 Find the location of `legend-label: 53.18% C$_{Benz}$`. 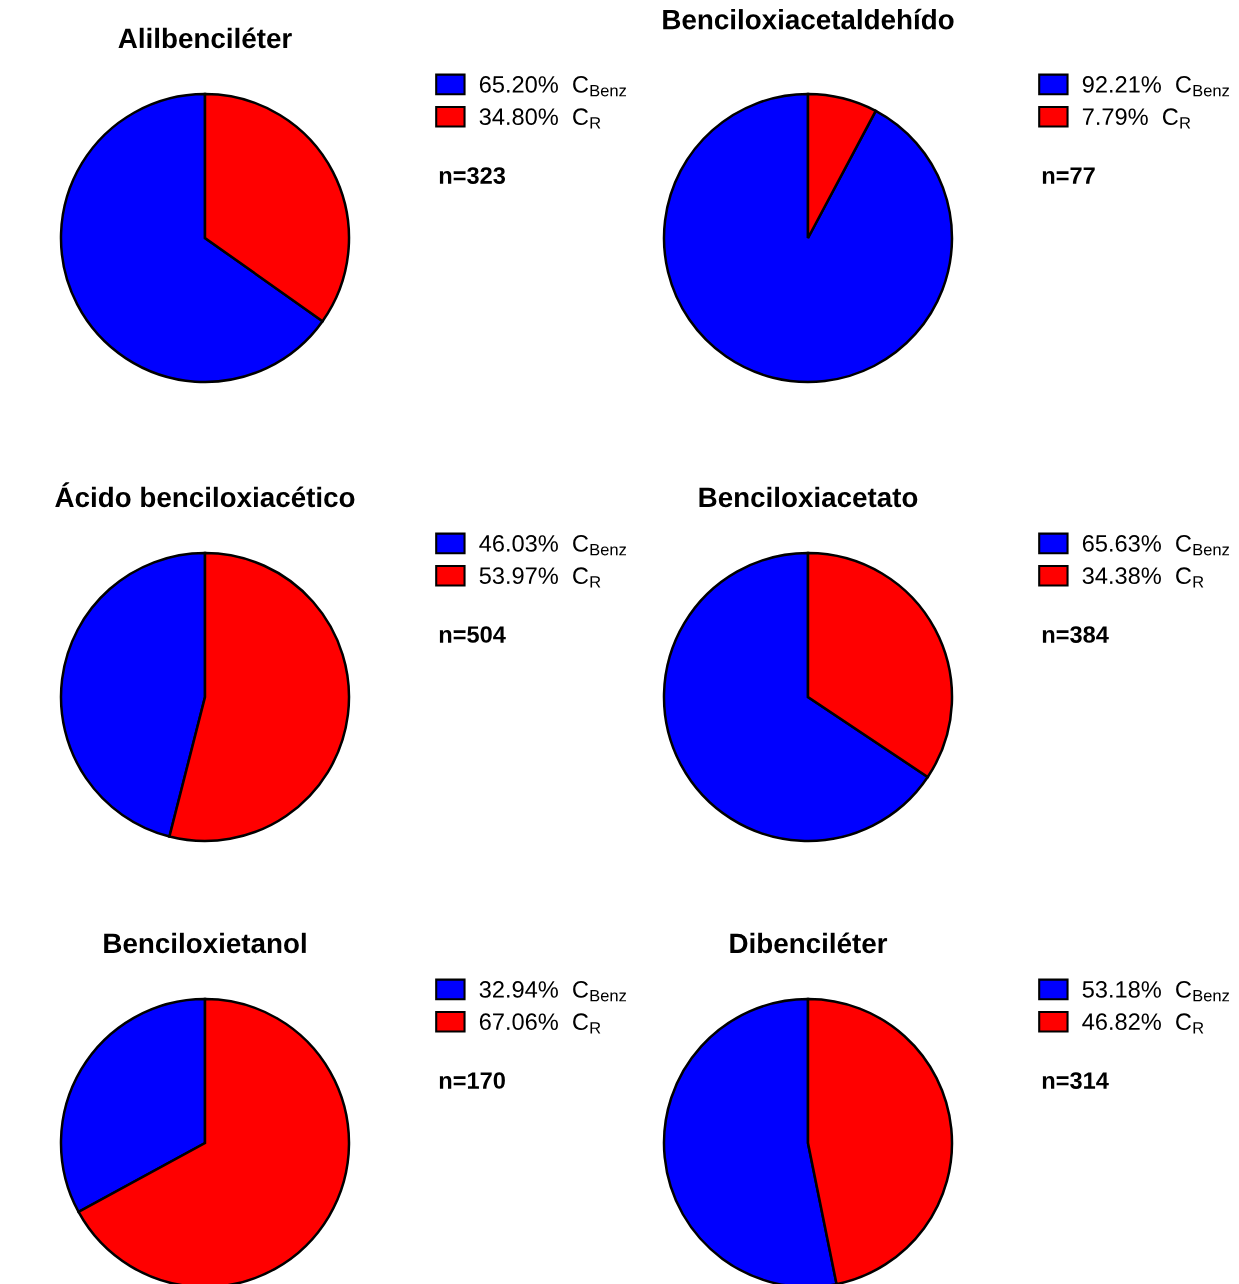

legend-label: 53.18% C$_{Benz}$ is located at coordinates (1156, 991).